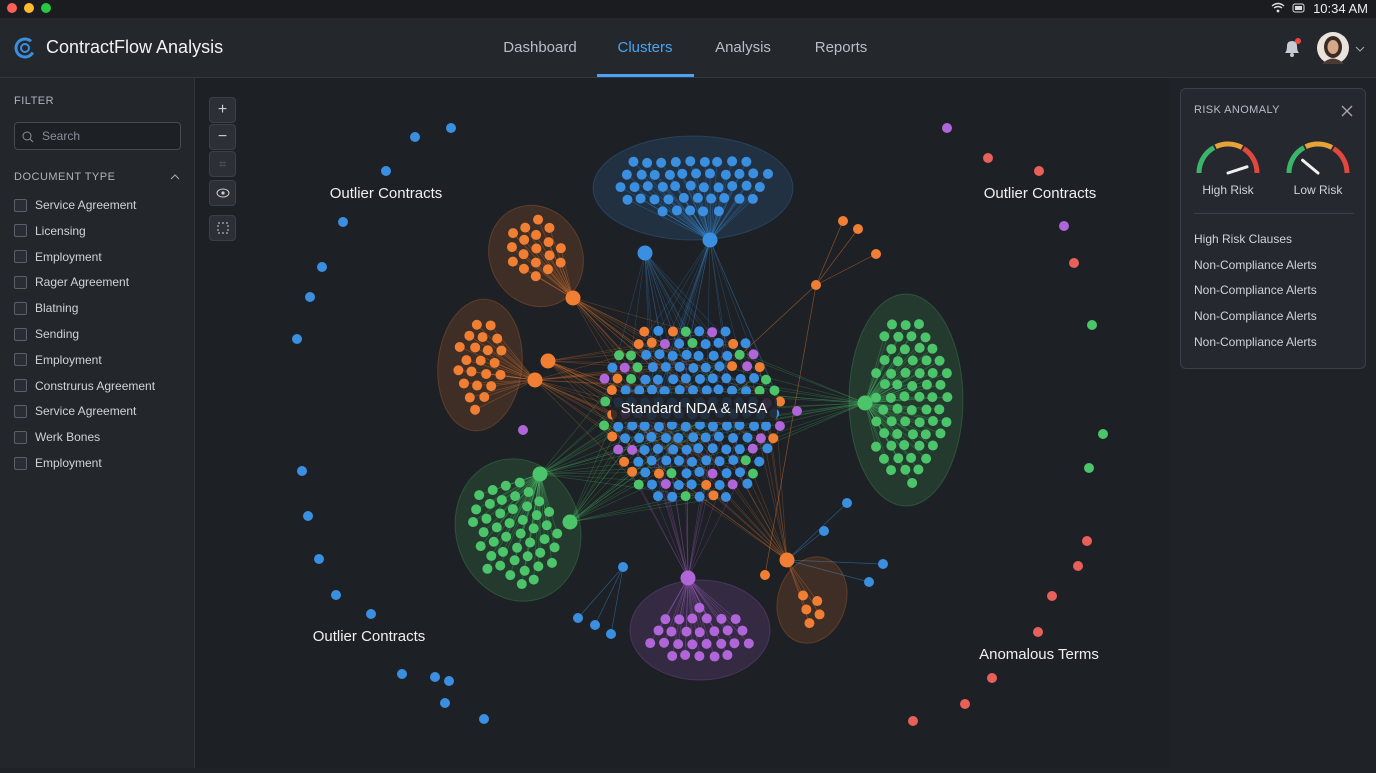 This screenshot has width=1376, height=773. I want to click on filter-option: Rager Agreement, so click(71, 282).